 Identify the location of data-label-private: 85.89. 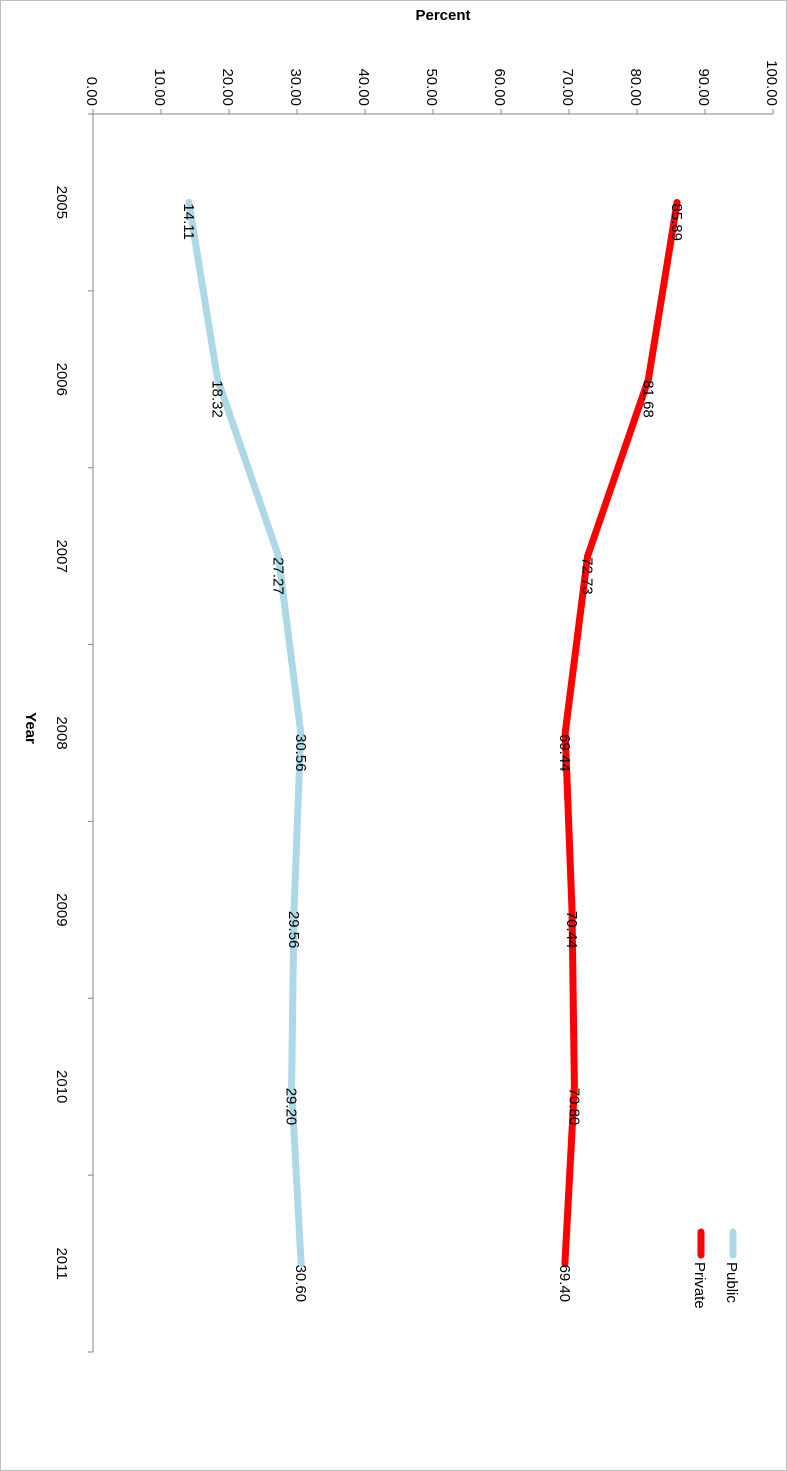
(676, 222).